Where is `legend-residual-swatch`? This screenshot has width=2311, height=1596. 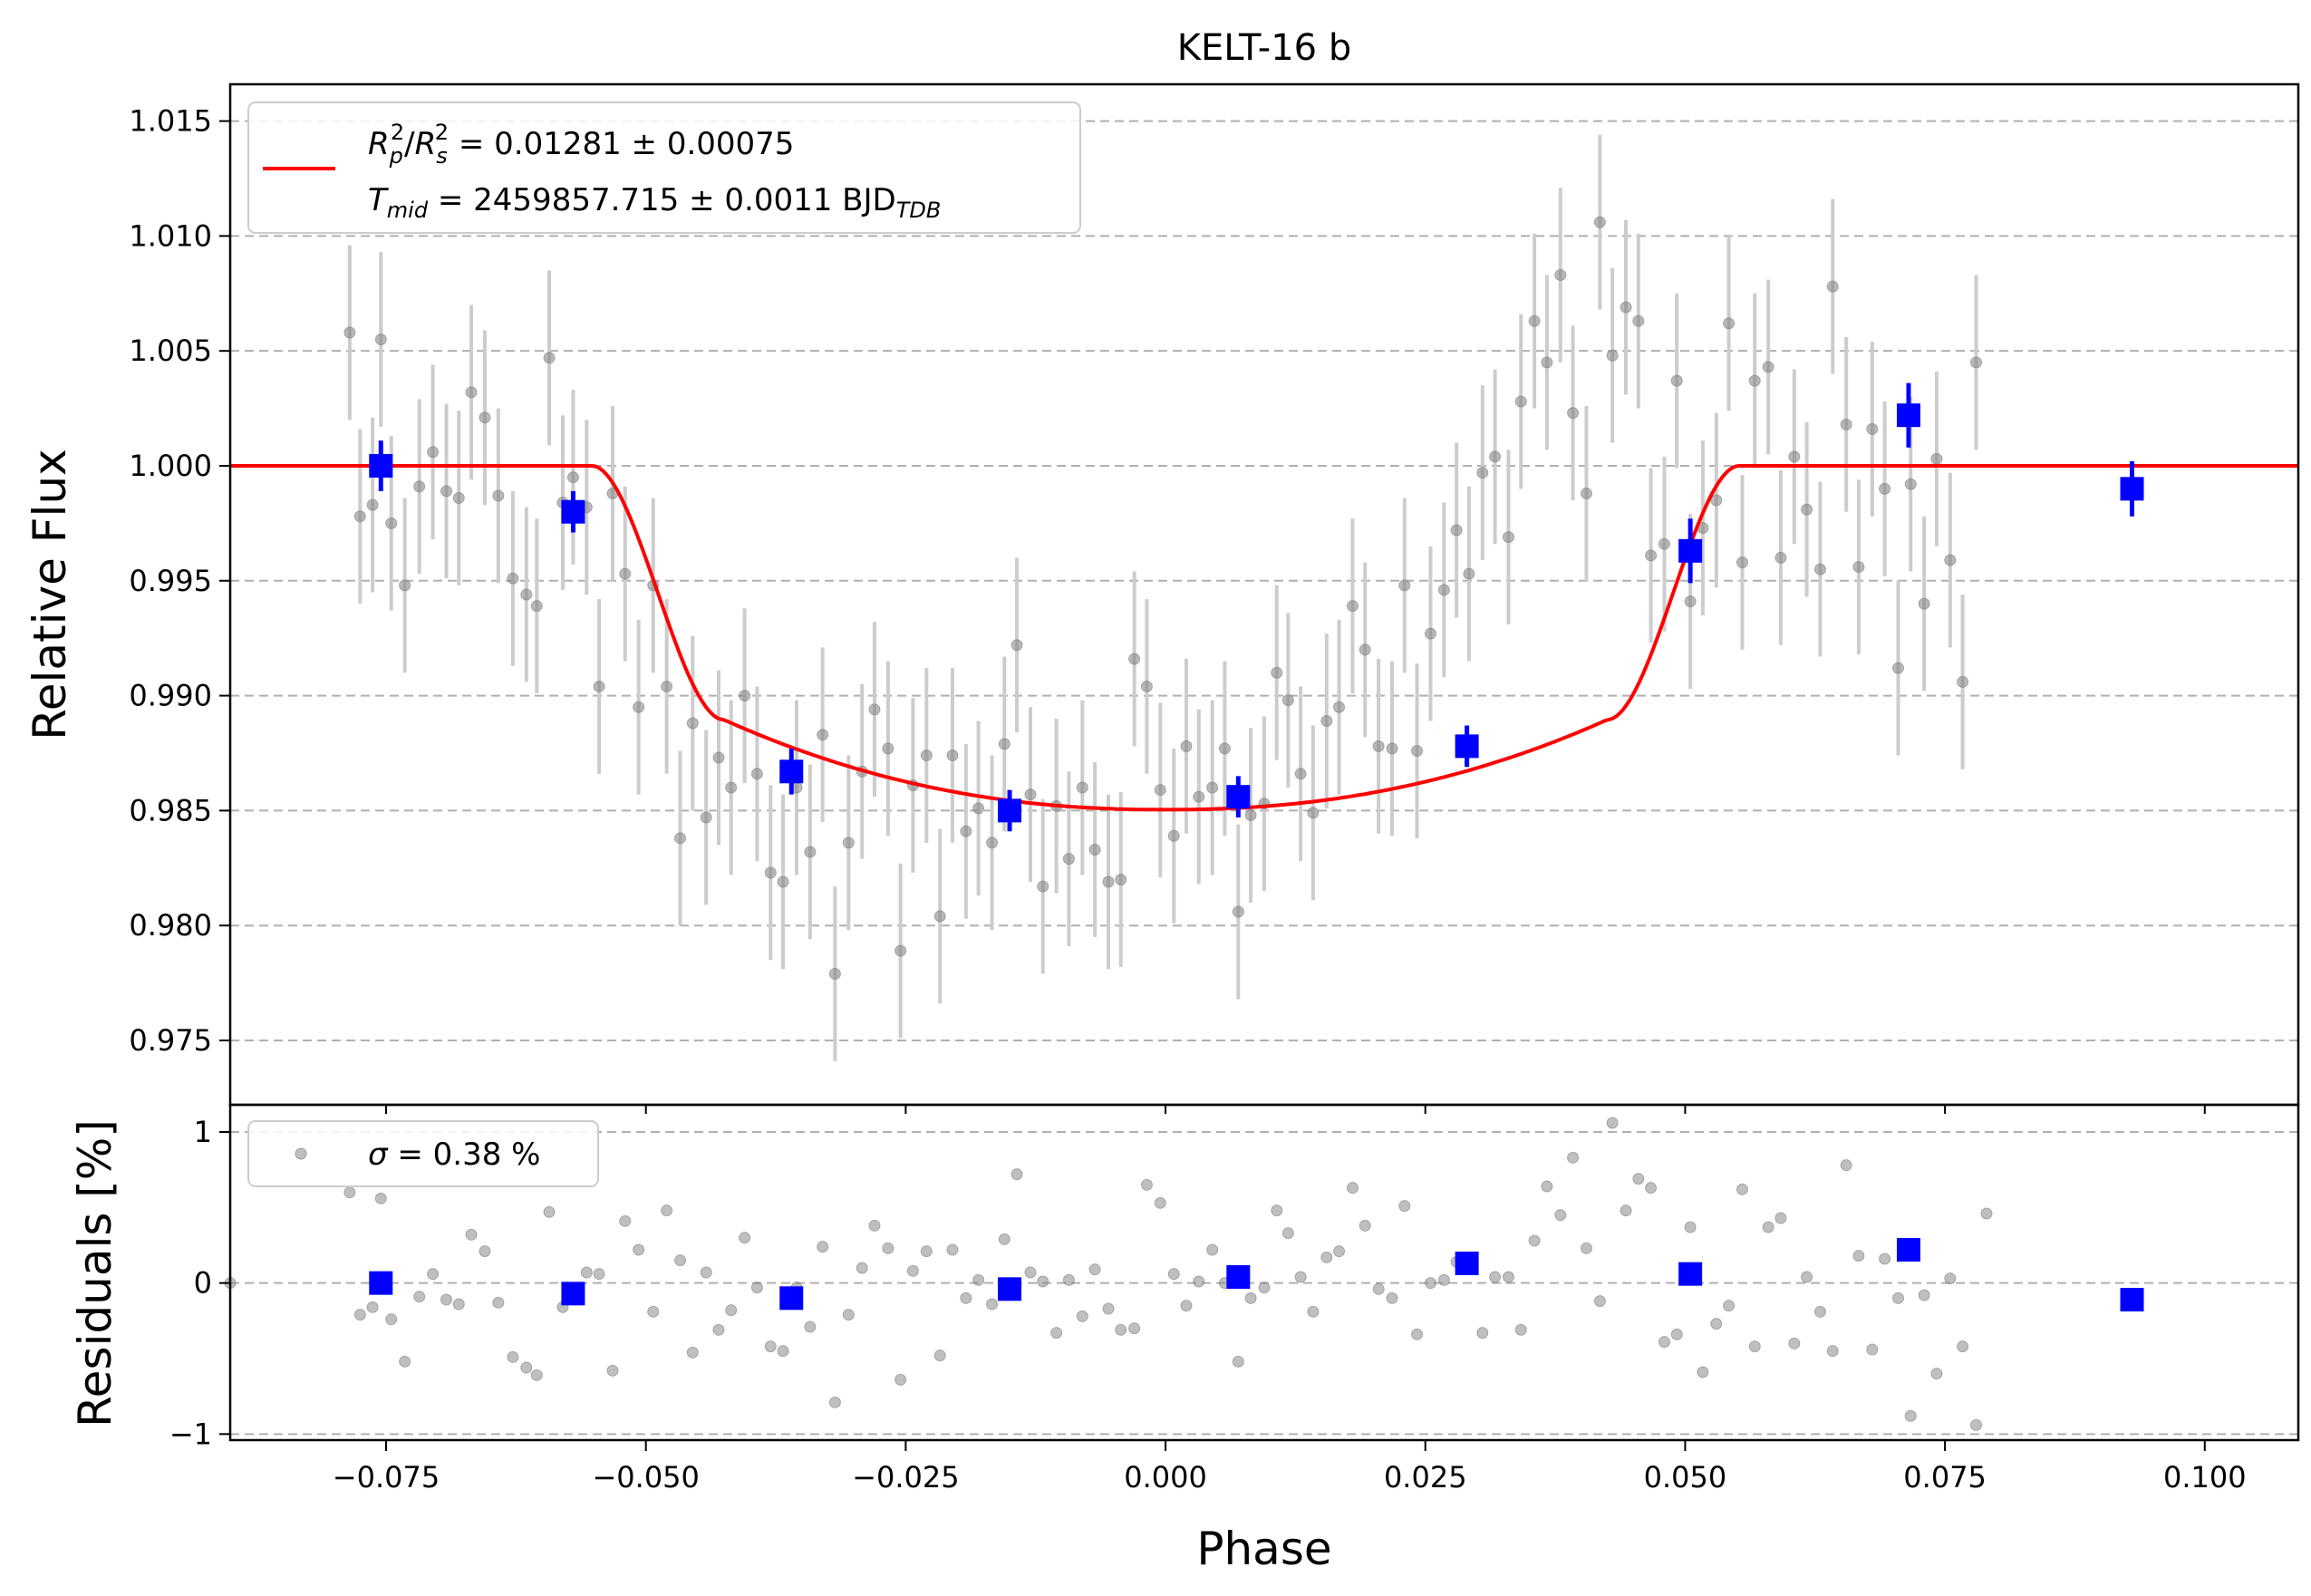 legend-residual-swatch is located at coordinates (301, 1153).